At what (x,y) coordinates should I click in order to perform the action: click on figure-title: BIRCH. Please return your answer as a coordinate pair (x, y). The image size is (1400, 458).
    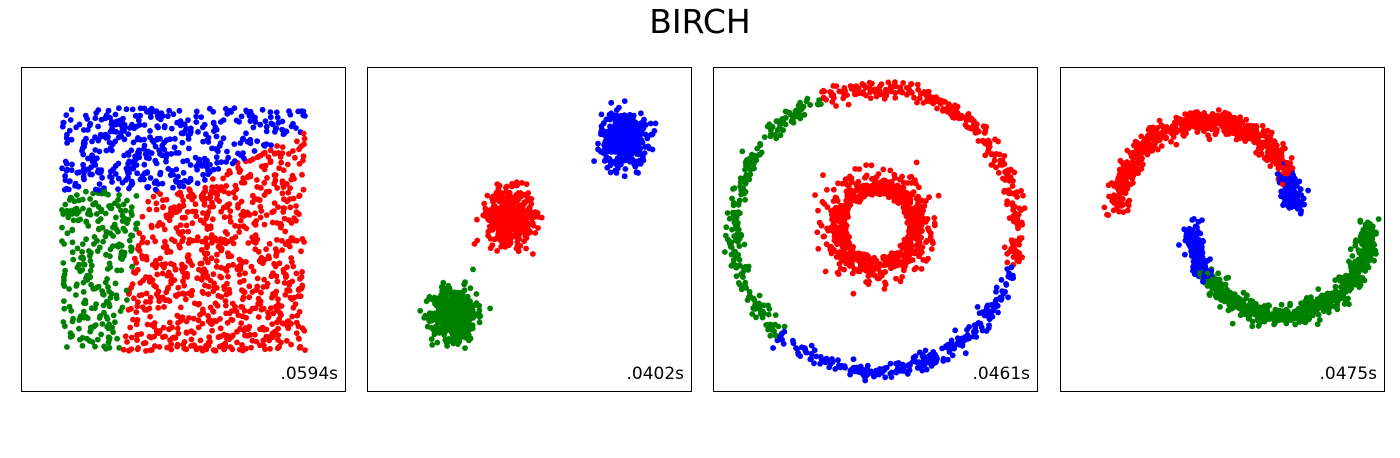
    Looking at the image, I should click on (700, 21).